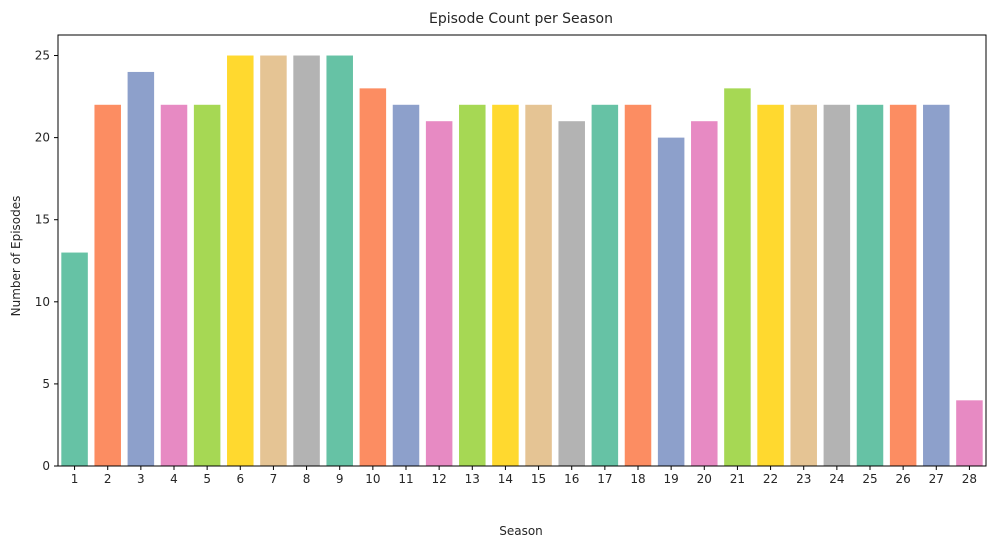 The height and width of the screenshot is (547, 996). What do you see at coordinates (538, 479) in the screenshot?
I see `x-tick-label: 15` at bounding box center [538, 479].